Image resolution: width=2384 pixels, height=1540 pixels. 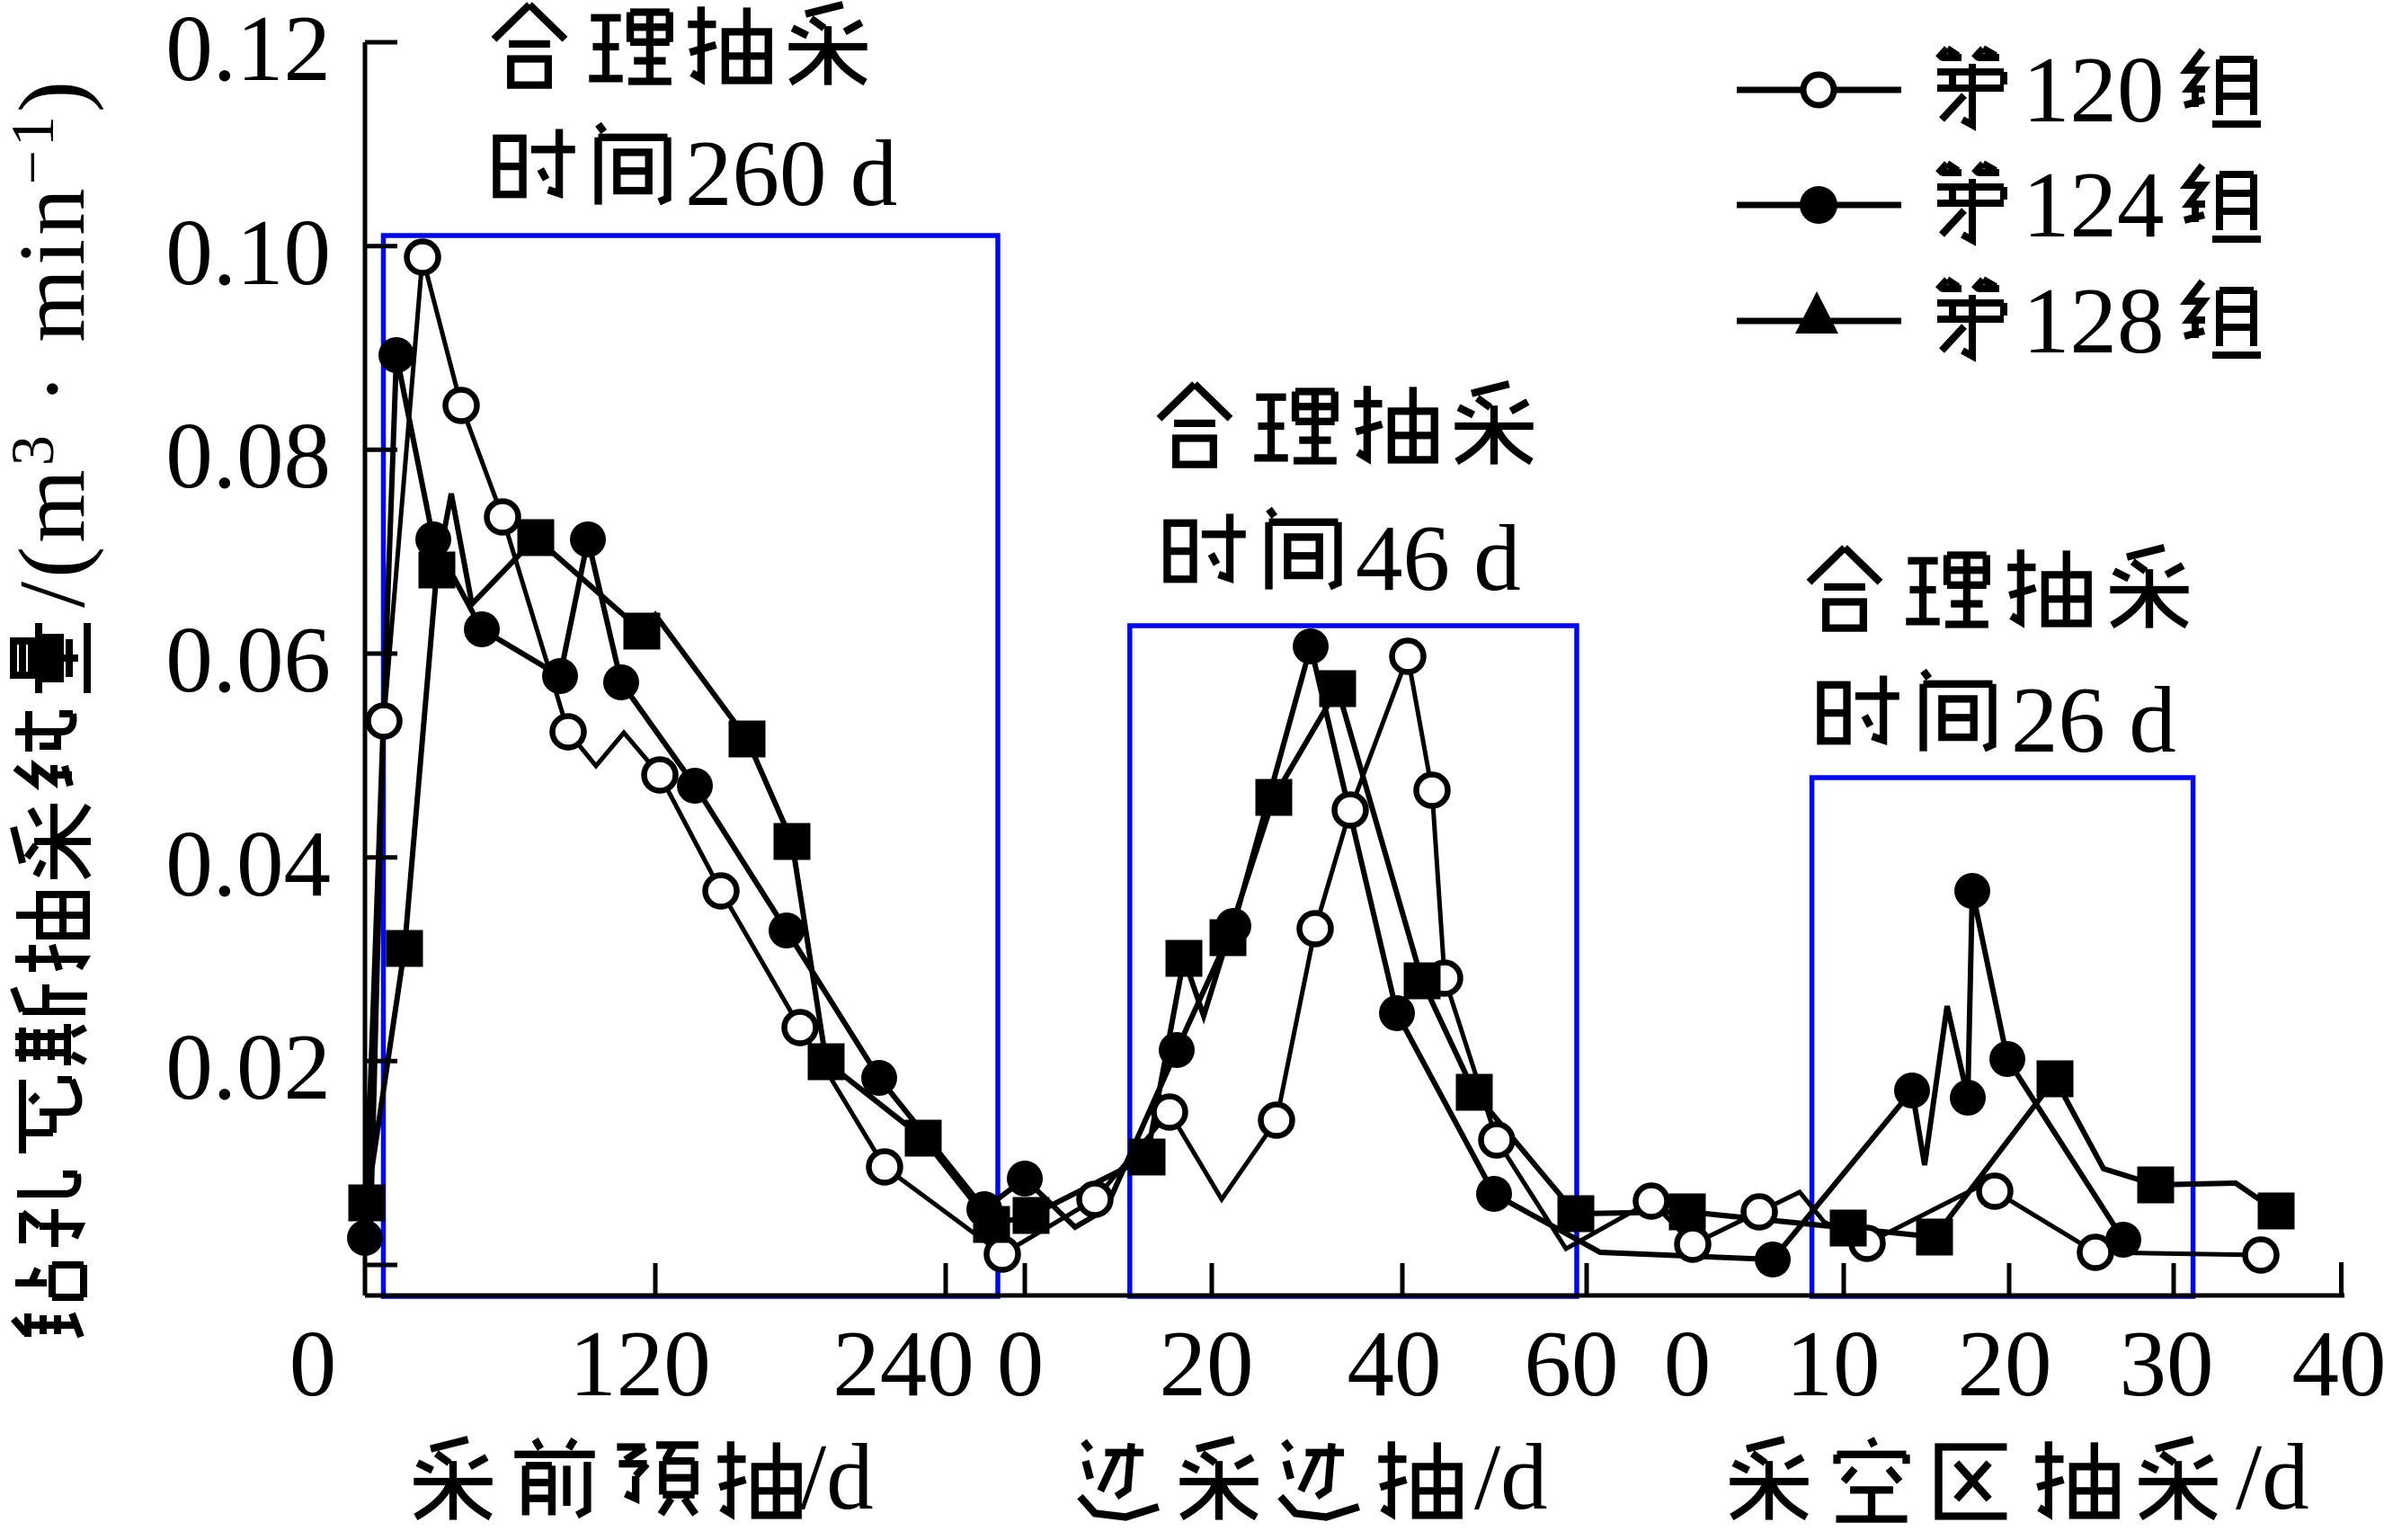 I want to click on svg-text: 240, so click(x=903, y=1363).